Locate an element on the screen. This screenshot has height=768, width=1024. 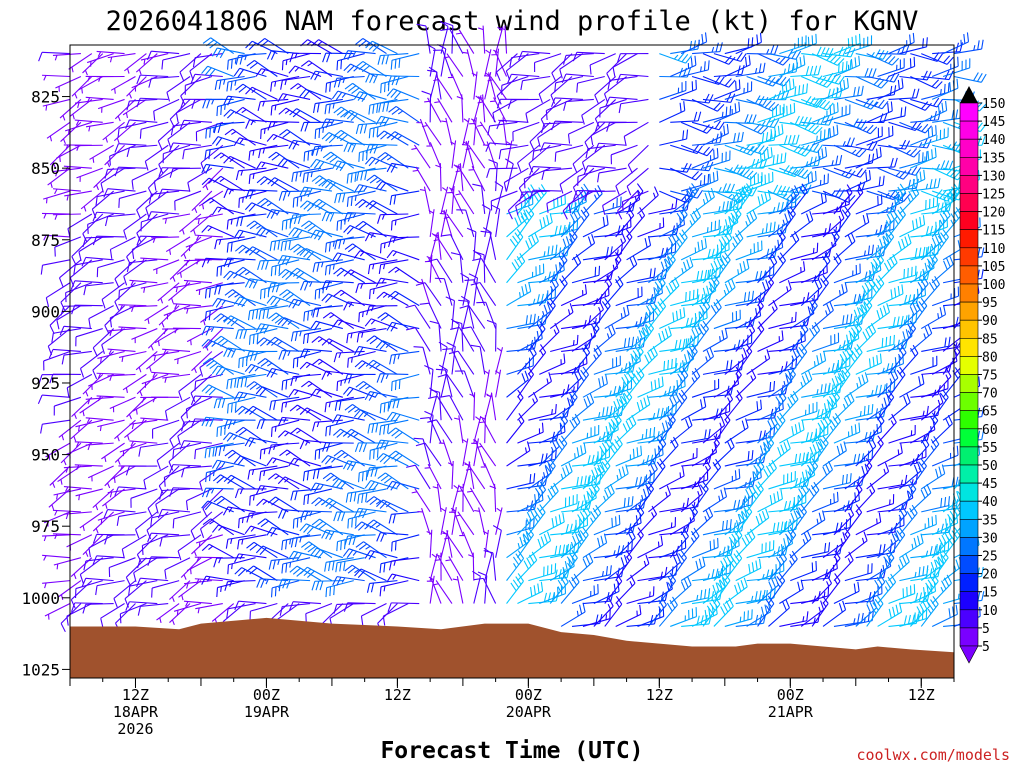
credit-text: coolwx.com/models is located at coordinates (933, 755).